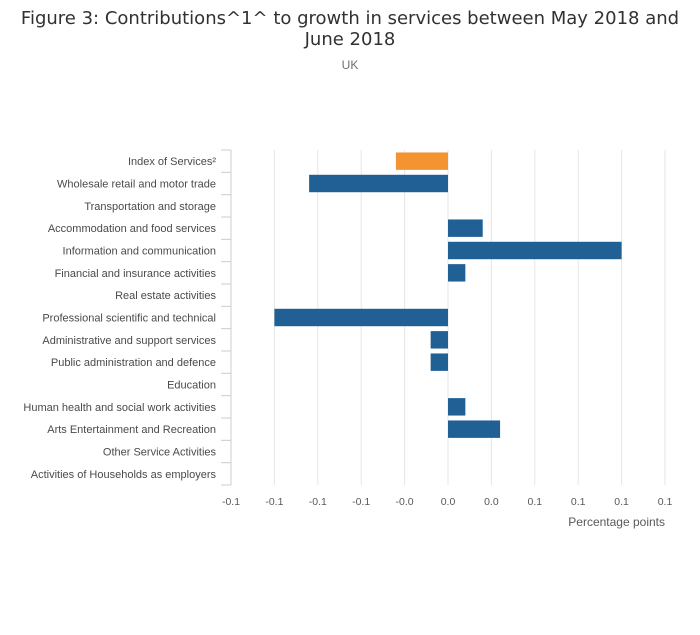 The image size is (700, 635). What do you see at coordinates (160, 453) in the screenshot?
I see `y-tick-label: Other Service Activities` at bounding box center [160, 453].